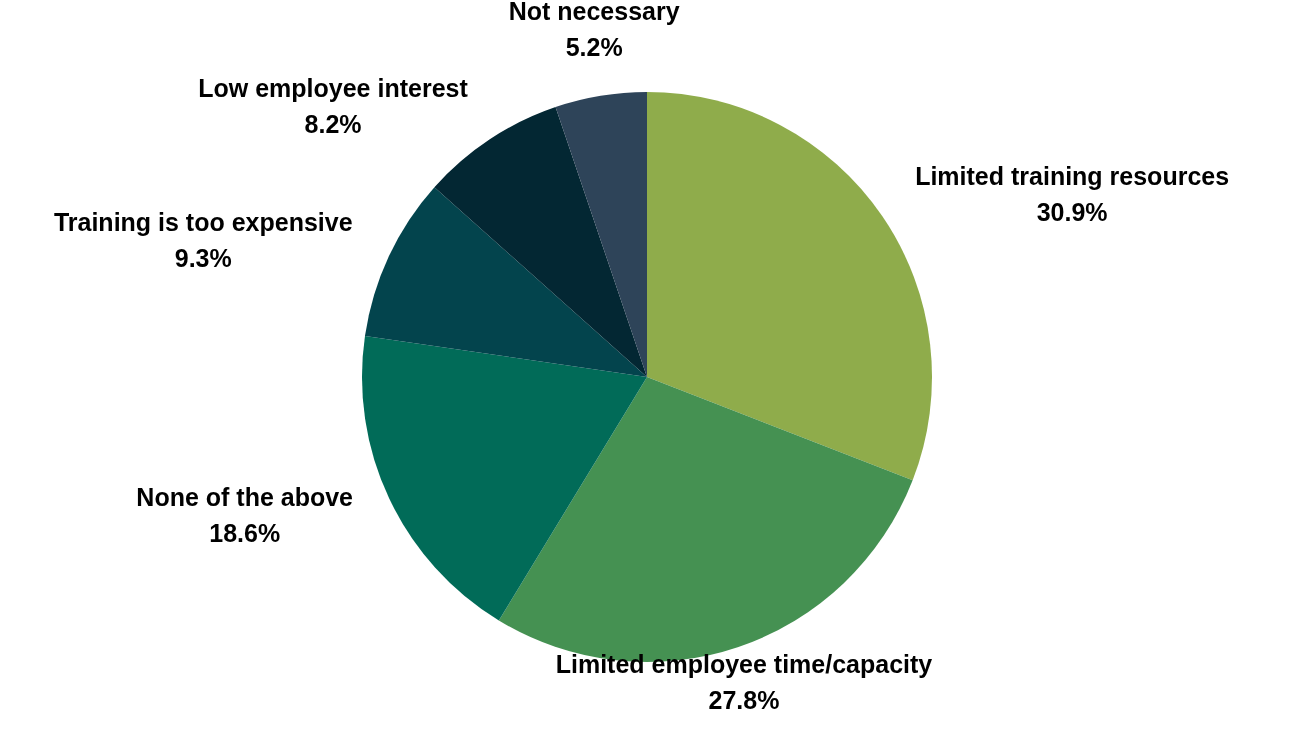 The height and width of the screenshot is (756, 1289). I want to click on slice-label: Limited training resources, so click(1072, 175).